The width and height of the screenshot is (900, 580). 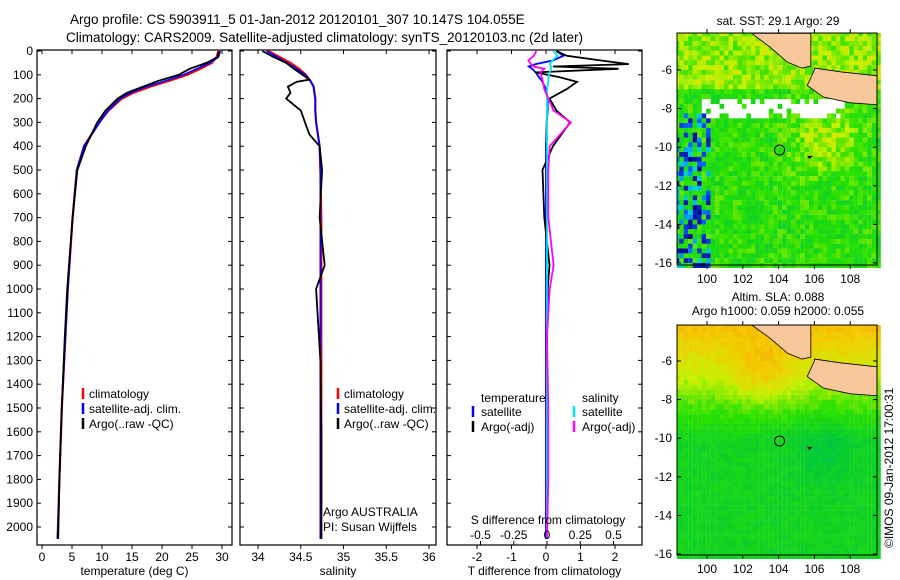 What do you see at coordinates (779, 442) in the screenshot?
I see `map-cells` at bounding box center [779, 442].